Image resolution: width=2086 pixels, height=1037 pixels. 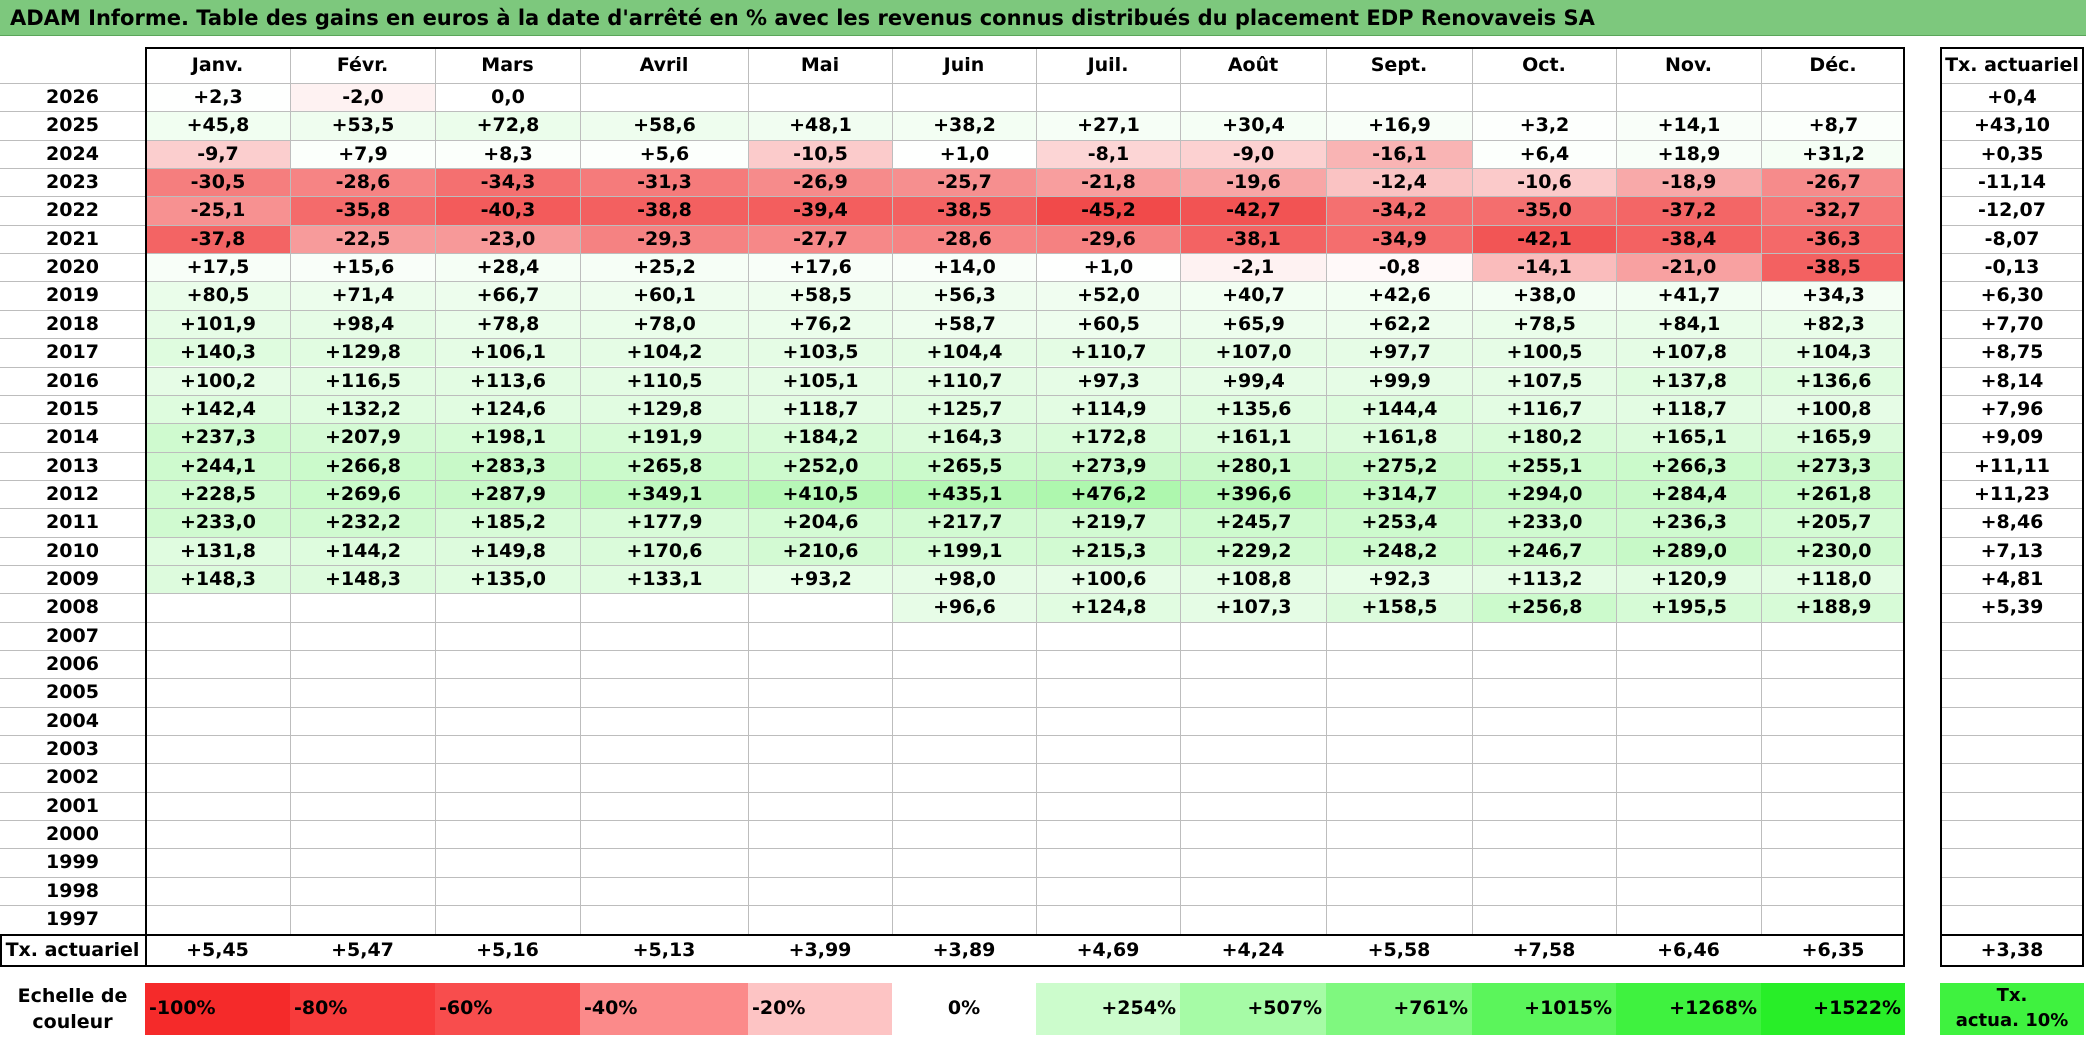 What do you see at coordinates (1399, 438) in the screenshot?
I see `table-cell: +161,8` at bounding box center [1399, 438].